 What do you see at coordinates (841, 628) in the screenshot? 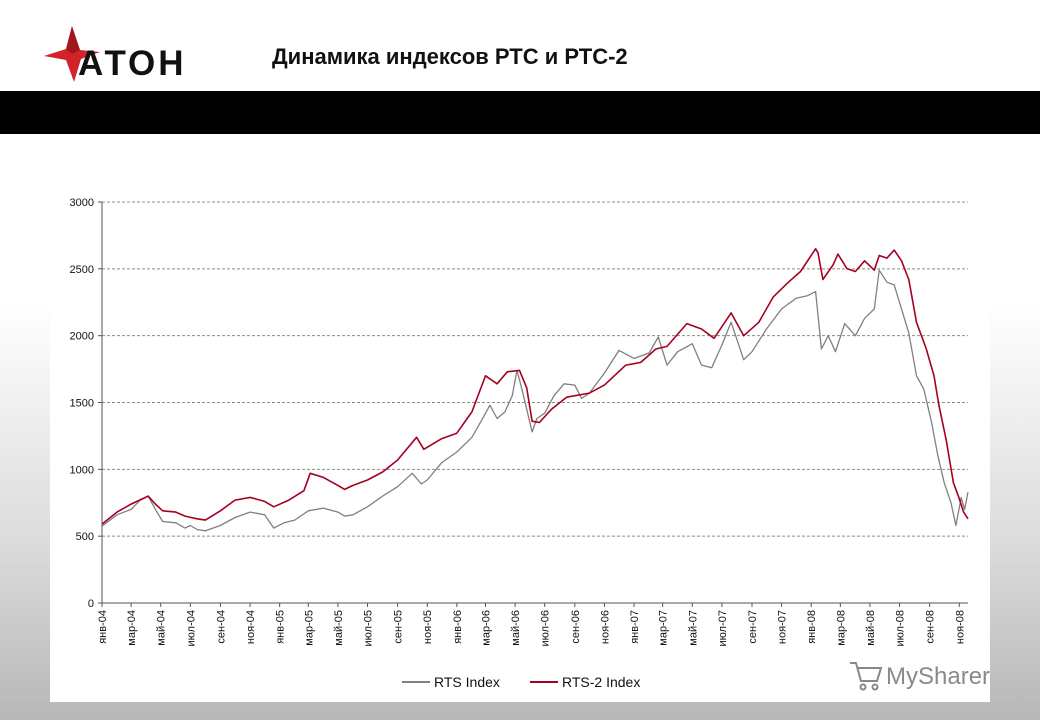
I see `x-tick-label: мар-08` at bounding box center [841, 628].